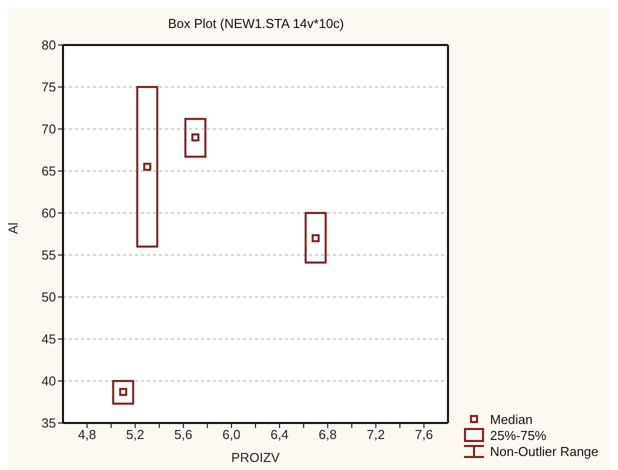 This screenshot has width=618, height=470. What do you see at coordinates (327, 434) in the screenshot?
I see `x-tick-label: 6,8` at bounding box center [327, 434].